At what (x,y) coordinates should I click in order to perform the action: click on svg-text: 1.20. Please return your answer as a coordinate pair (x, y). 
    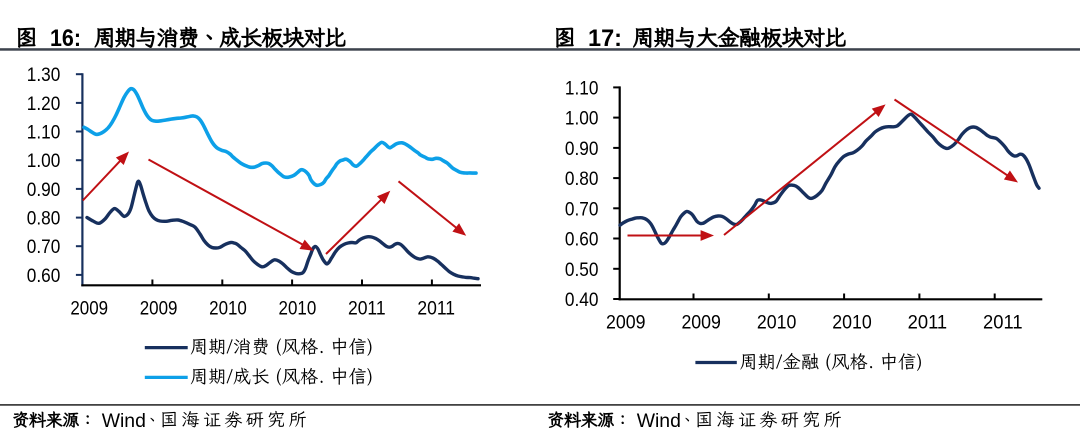
    Looking at the image, I should click on (44, 104).